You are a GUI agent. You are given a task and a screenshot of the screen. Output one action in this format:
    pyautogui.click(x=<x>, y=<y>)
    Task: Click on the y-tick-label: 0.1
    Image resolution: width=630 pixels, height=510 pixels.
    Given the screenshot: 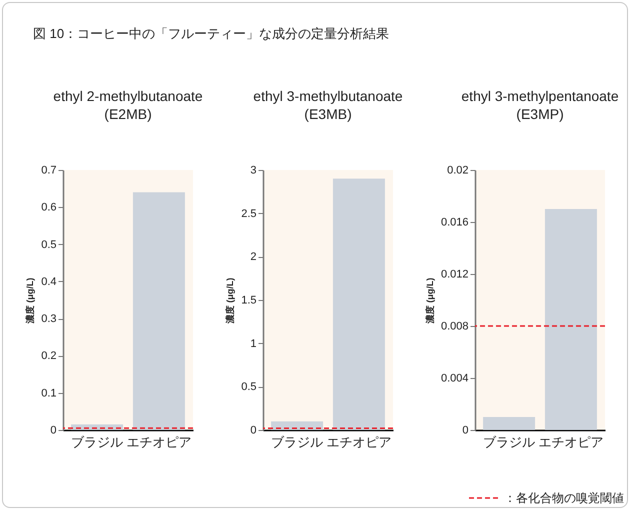 What is the action you would take?
    pyautogui.click(x=48, y=393)
    